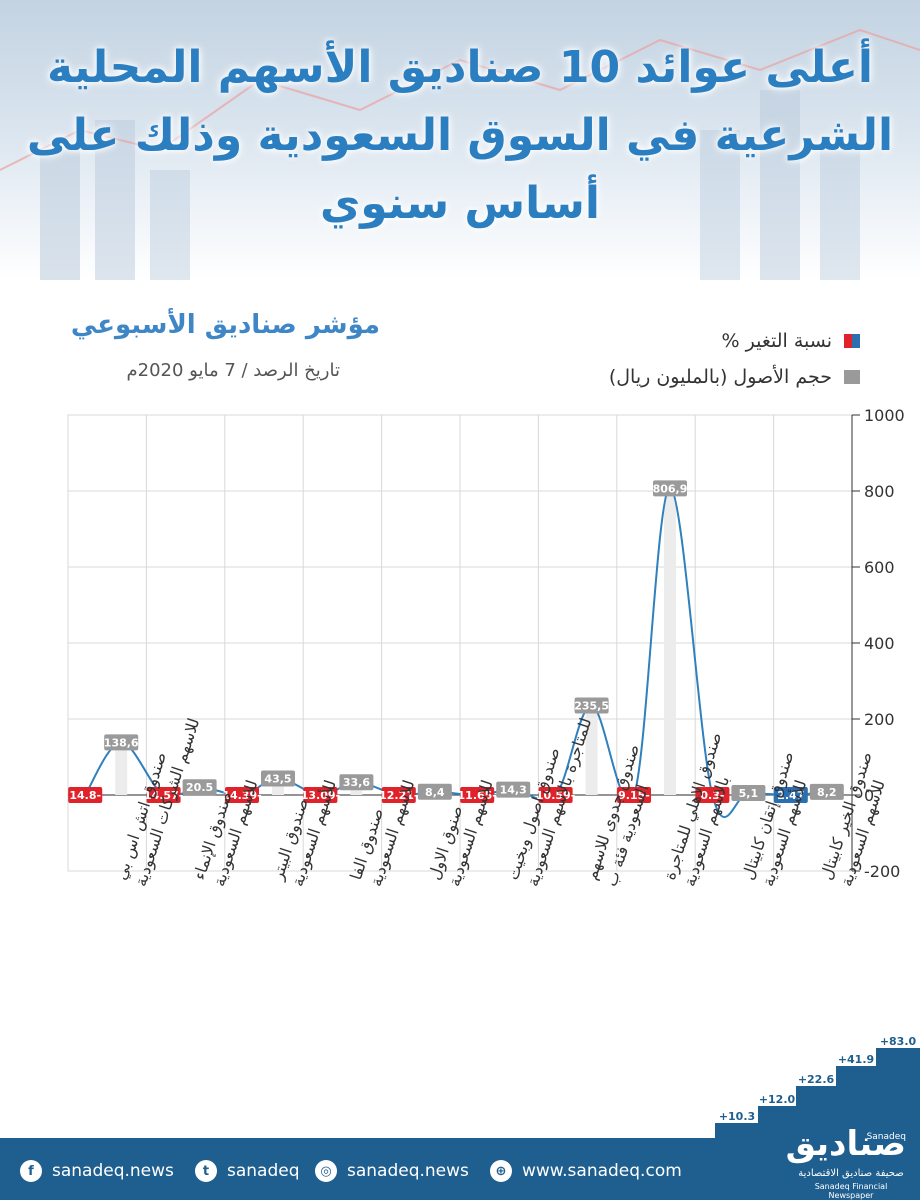  Describe the element at coordinates (31, 1171) in the screenshot. I see `facebook-icon: f` at that location.